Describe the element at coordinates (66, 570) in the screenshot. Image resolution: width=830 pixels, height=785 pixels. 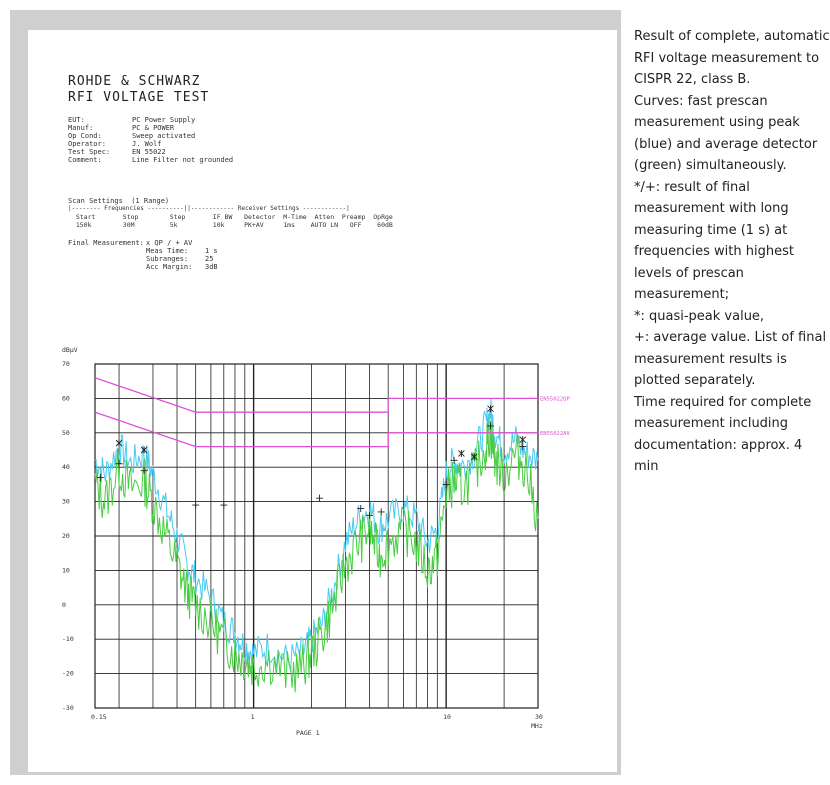
I see `y-tick-label: 10` at that location.